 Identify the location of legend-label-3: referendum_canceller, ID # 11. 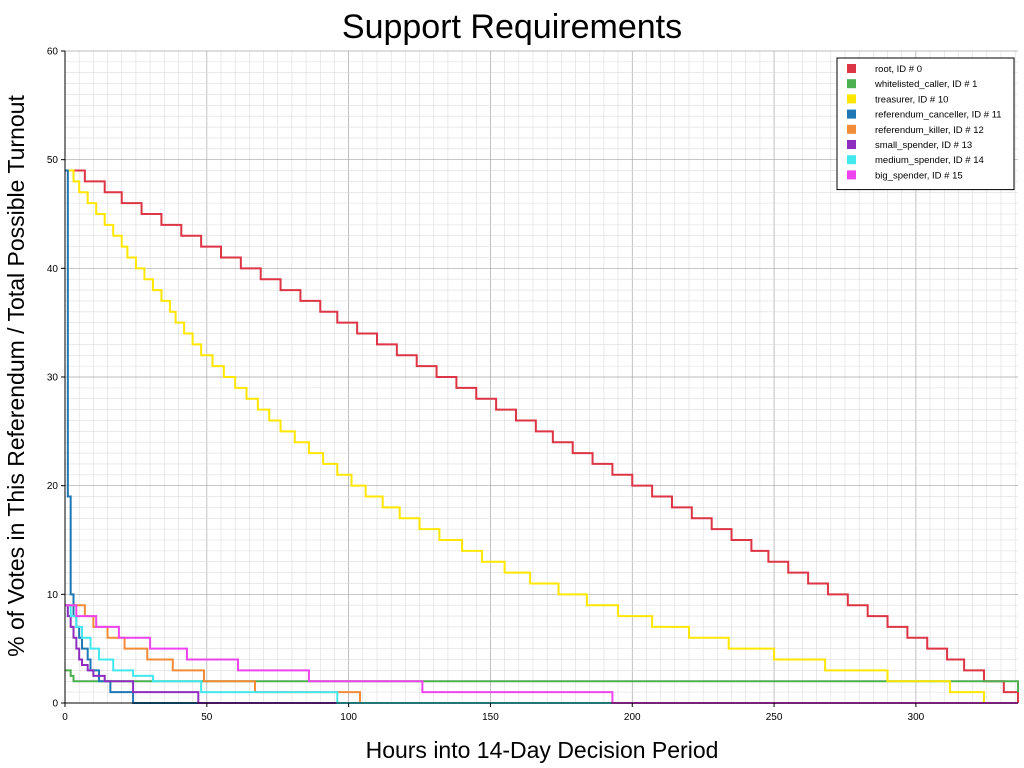
(938, 115).